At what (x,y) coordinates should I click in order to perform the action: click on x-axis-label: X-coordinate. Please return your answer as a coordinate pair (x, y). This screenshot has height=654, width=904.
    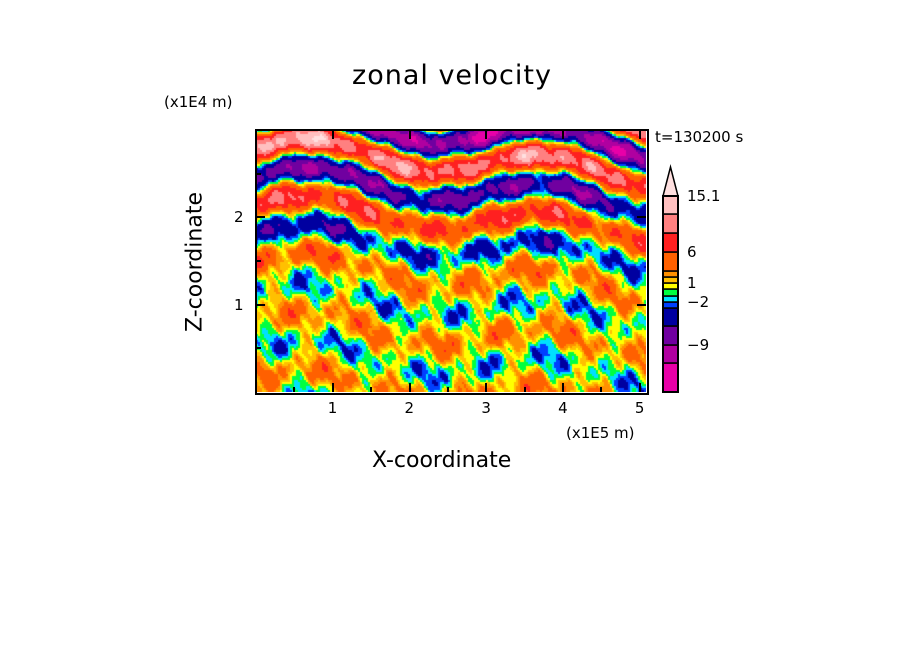
    Looking at the image, I should click on (442, 460).